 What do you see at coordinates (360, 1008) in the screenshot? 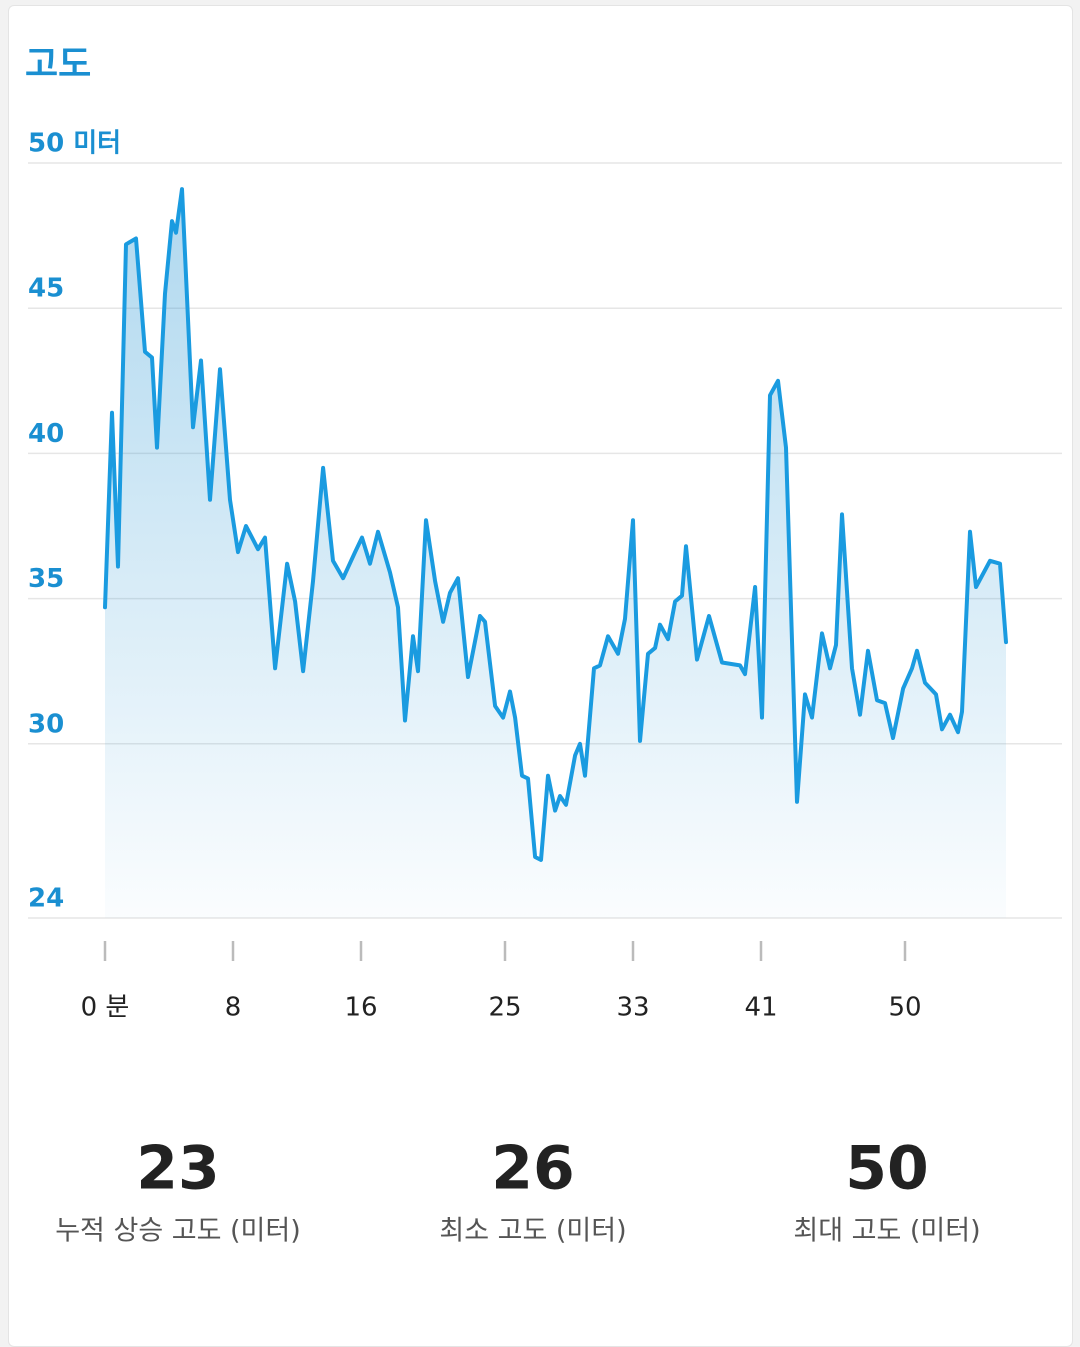
I see `x-tick-label: 16` at bounding box center [360, 1008].